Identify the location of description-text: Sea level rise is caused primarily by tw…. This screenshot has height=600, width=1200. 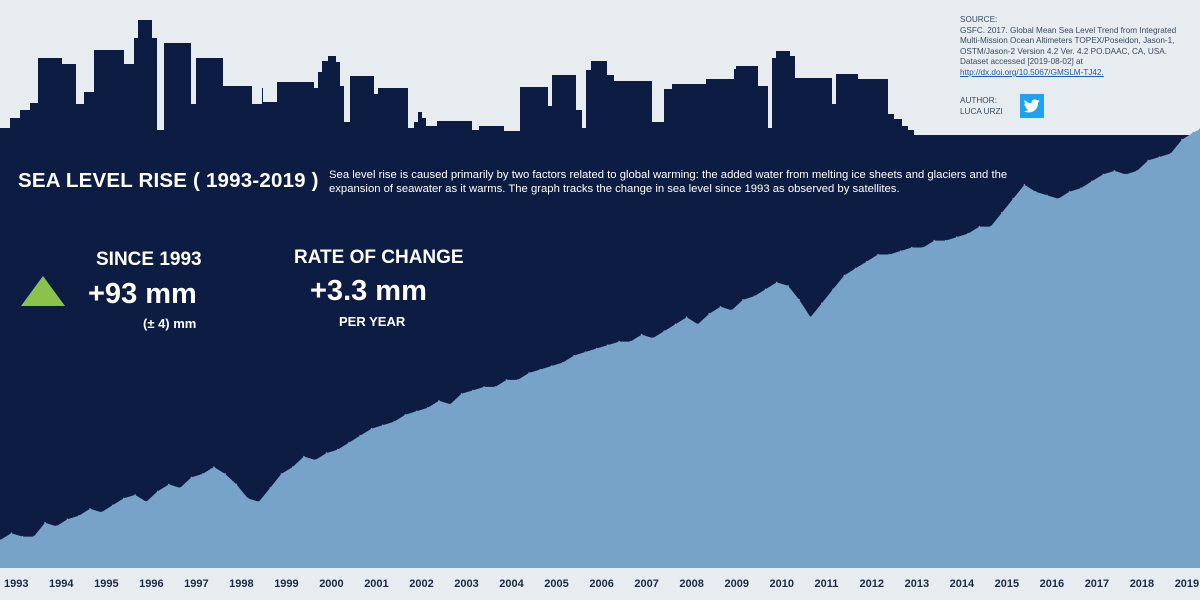
(668, 182).